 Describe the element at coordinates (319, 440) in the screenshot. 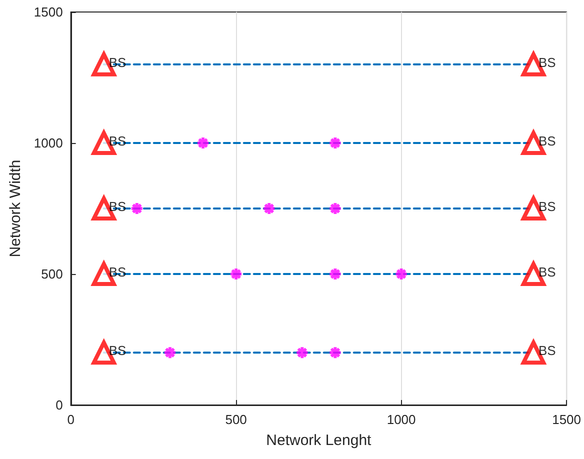

I see `x-axis-title: Network Lenght` at that location.